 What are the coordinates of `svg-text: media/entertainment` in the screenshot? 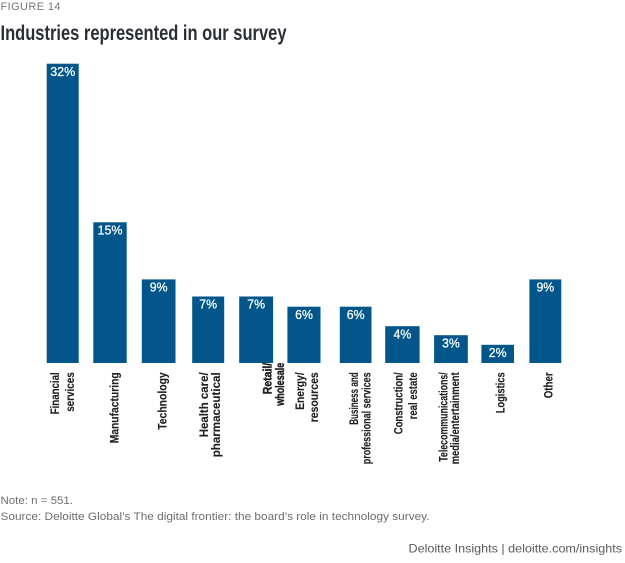 It's located at (456, 418).